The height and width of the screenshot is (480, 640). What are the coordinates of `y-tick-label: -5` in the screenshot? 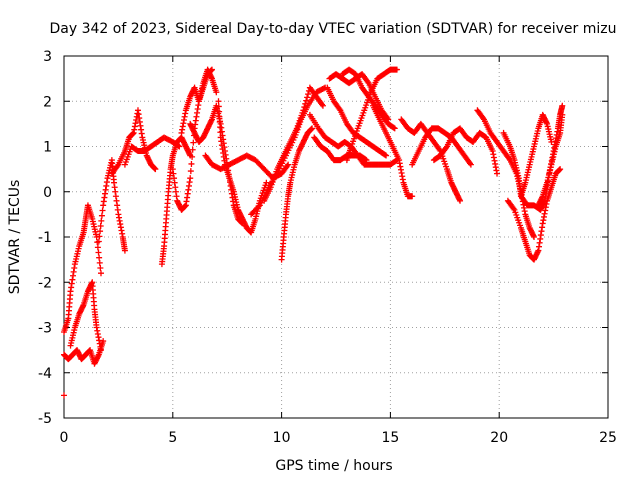 It's located at (45, 419).